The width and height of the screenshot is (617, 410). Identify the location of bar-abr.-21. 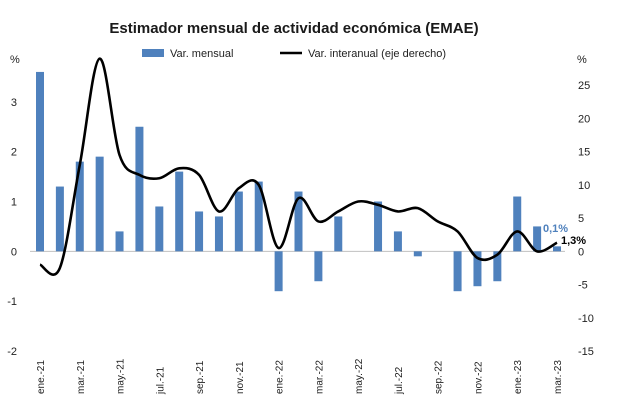
(99, 204).